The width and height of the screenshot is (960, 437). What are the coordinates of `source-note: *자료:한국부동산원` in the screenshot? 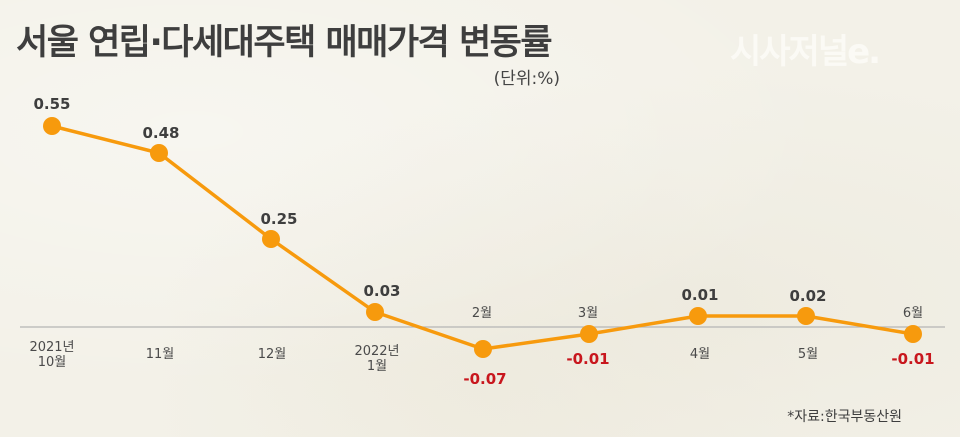 It's located at (844, 417).